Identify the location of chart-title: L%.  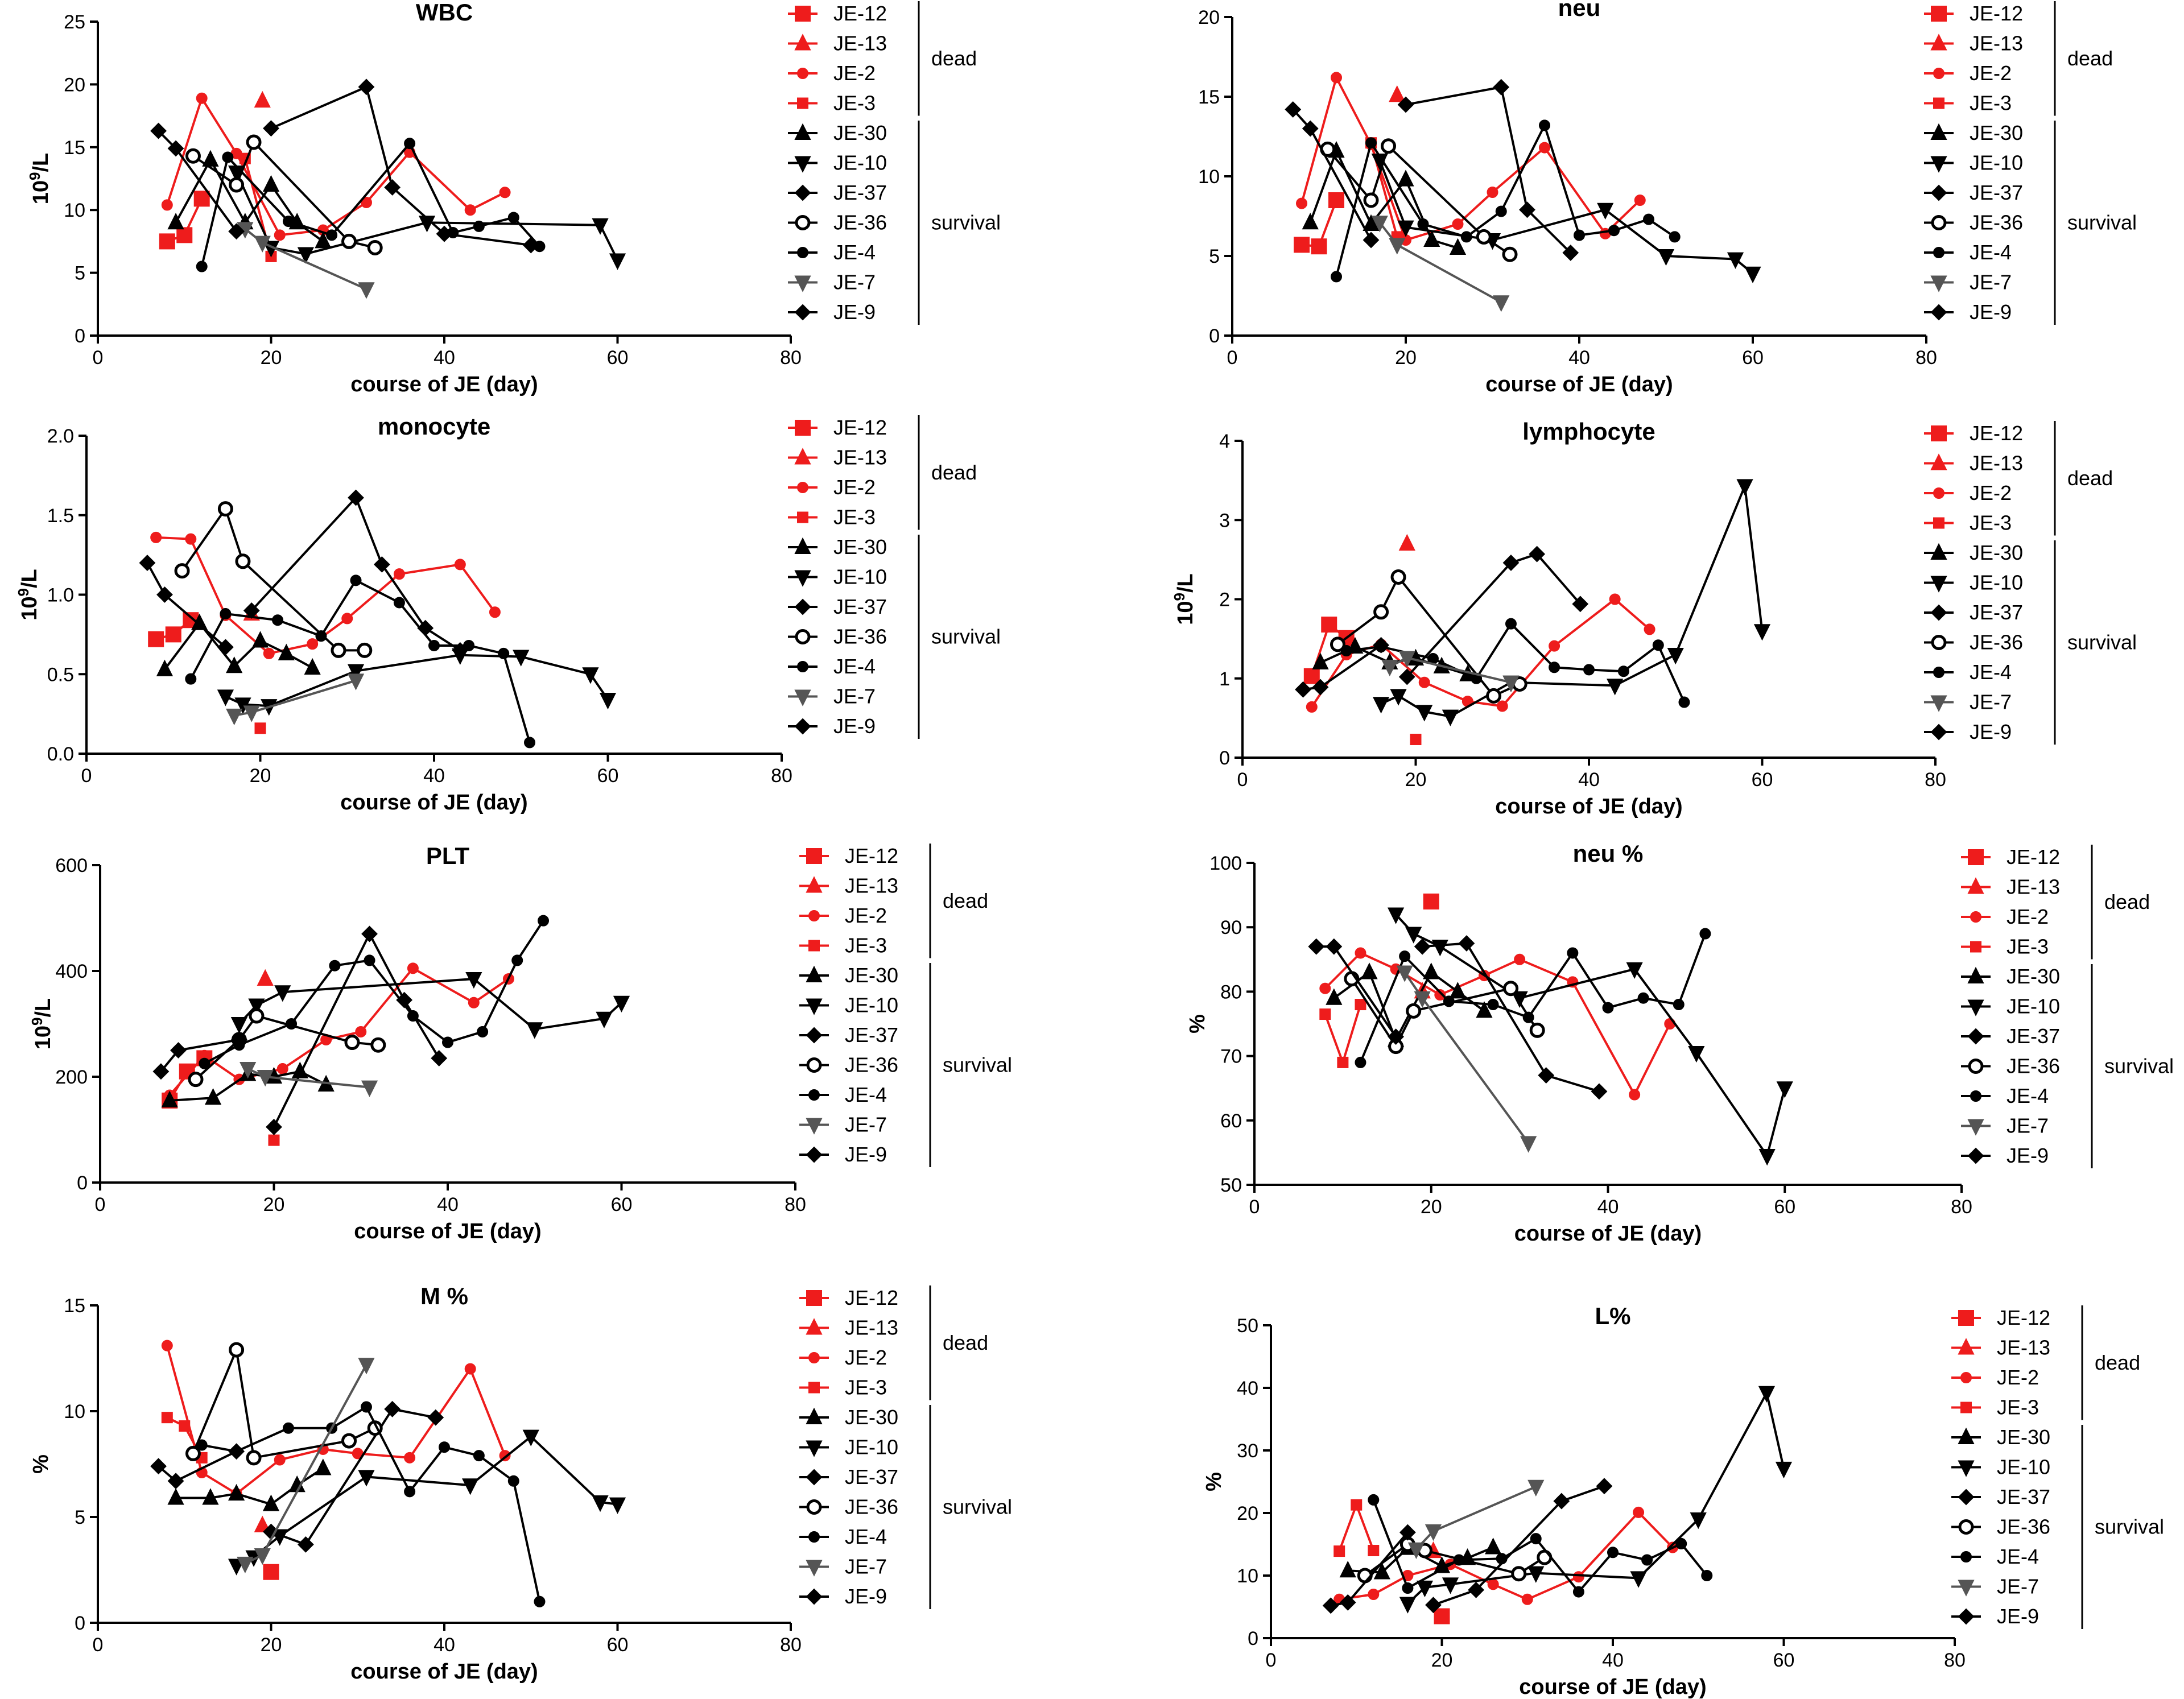
(1613, 1316).